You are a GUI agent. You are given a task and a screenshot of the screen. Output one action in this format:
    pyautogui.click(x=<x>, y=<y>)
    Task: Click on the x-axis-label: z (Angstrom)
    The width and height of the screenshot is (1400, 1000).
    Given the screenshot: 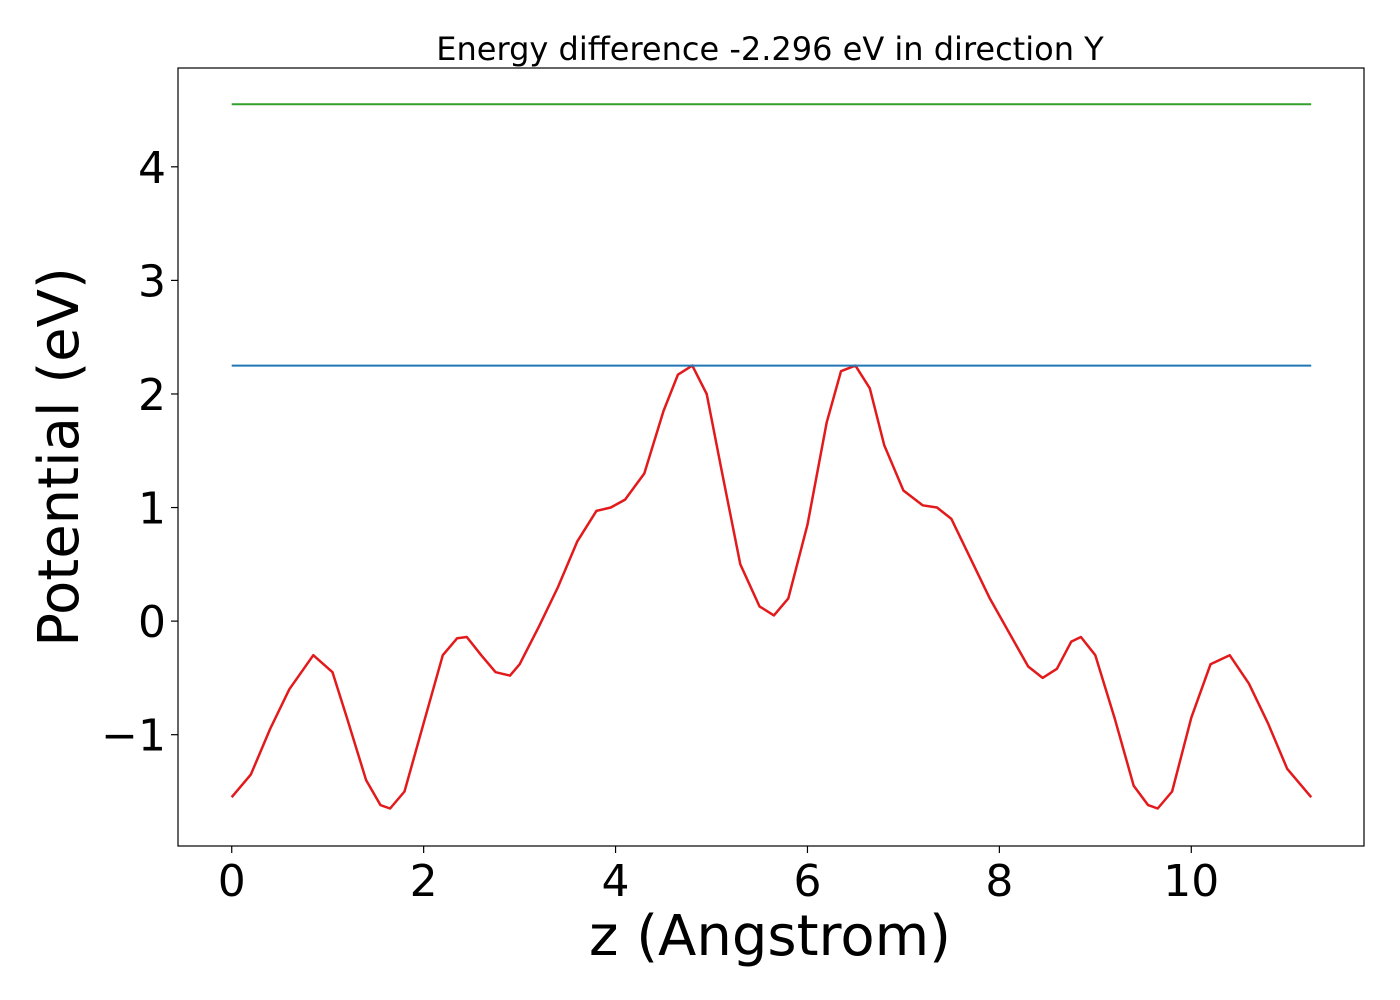 What is the action you would take?
    pyautogui.click(x=770, y=936)
    